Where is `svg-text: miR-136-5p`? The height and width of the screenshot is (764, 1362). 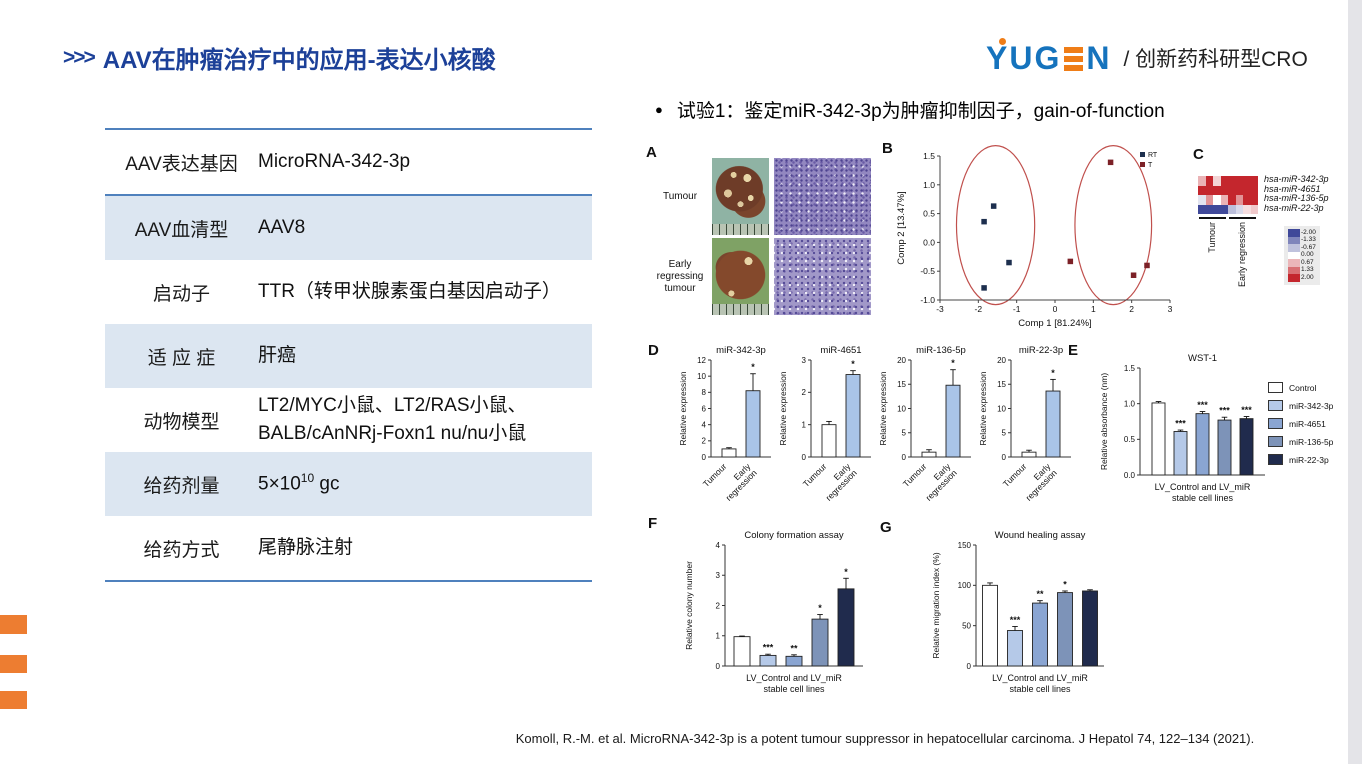 svg-text: miR-136-5p is located at coordinates (941, 350).